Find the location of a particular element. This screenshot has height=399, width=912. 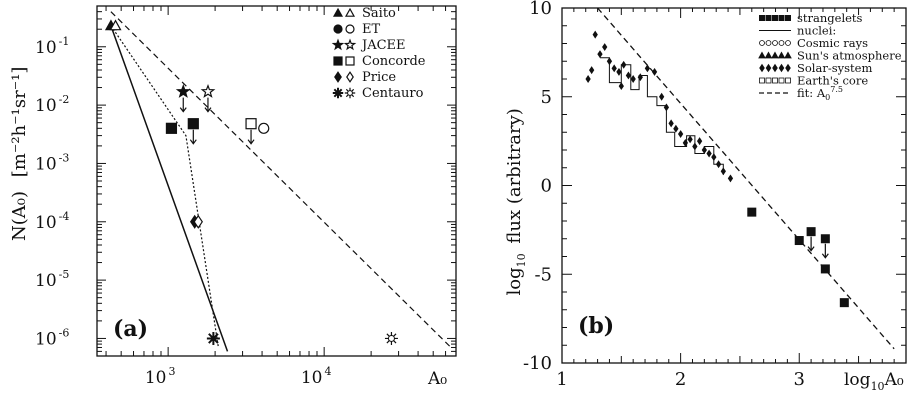

legend-marker-open-star is located at coordinates (350, 44).